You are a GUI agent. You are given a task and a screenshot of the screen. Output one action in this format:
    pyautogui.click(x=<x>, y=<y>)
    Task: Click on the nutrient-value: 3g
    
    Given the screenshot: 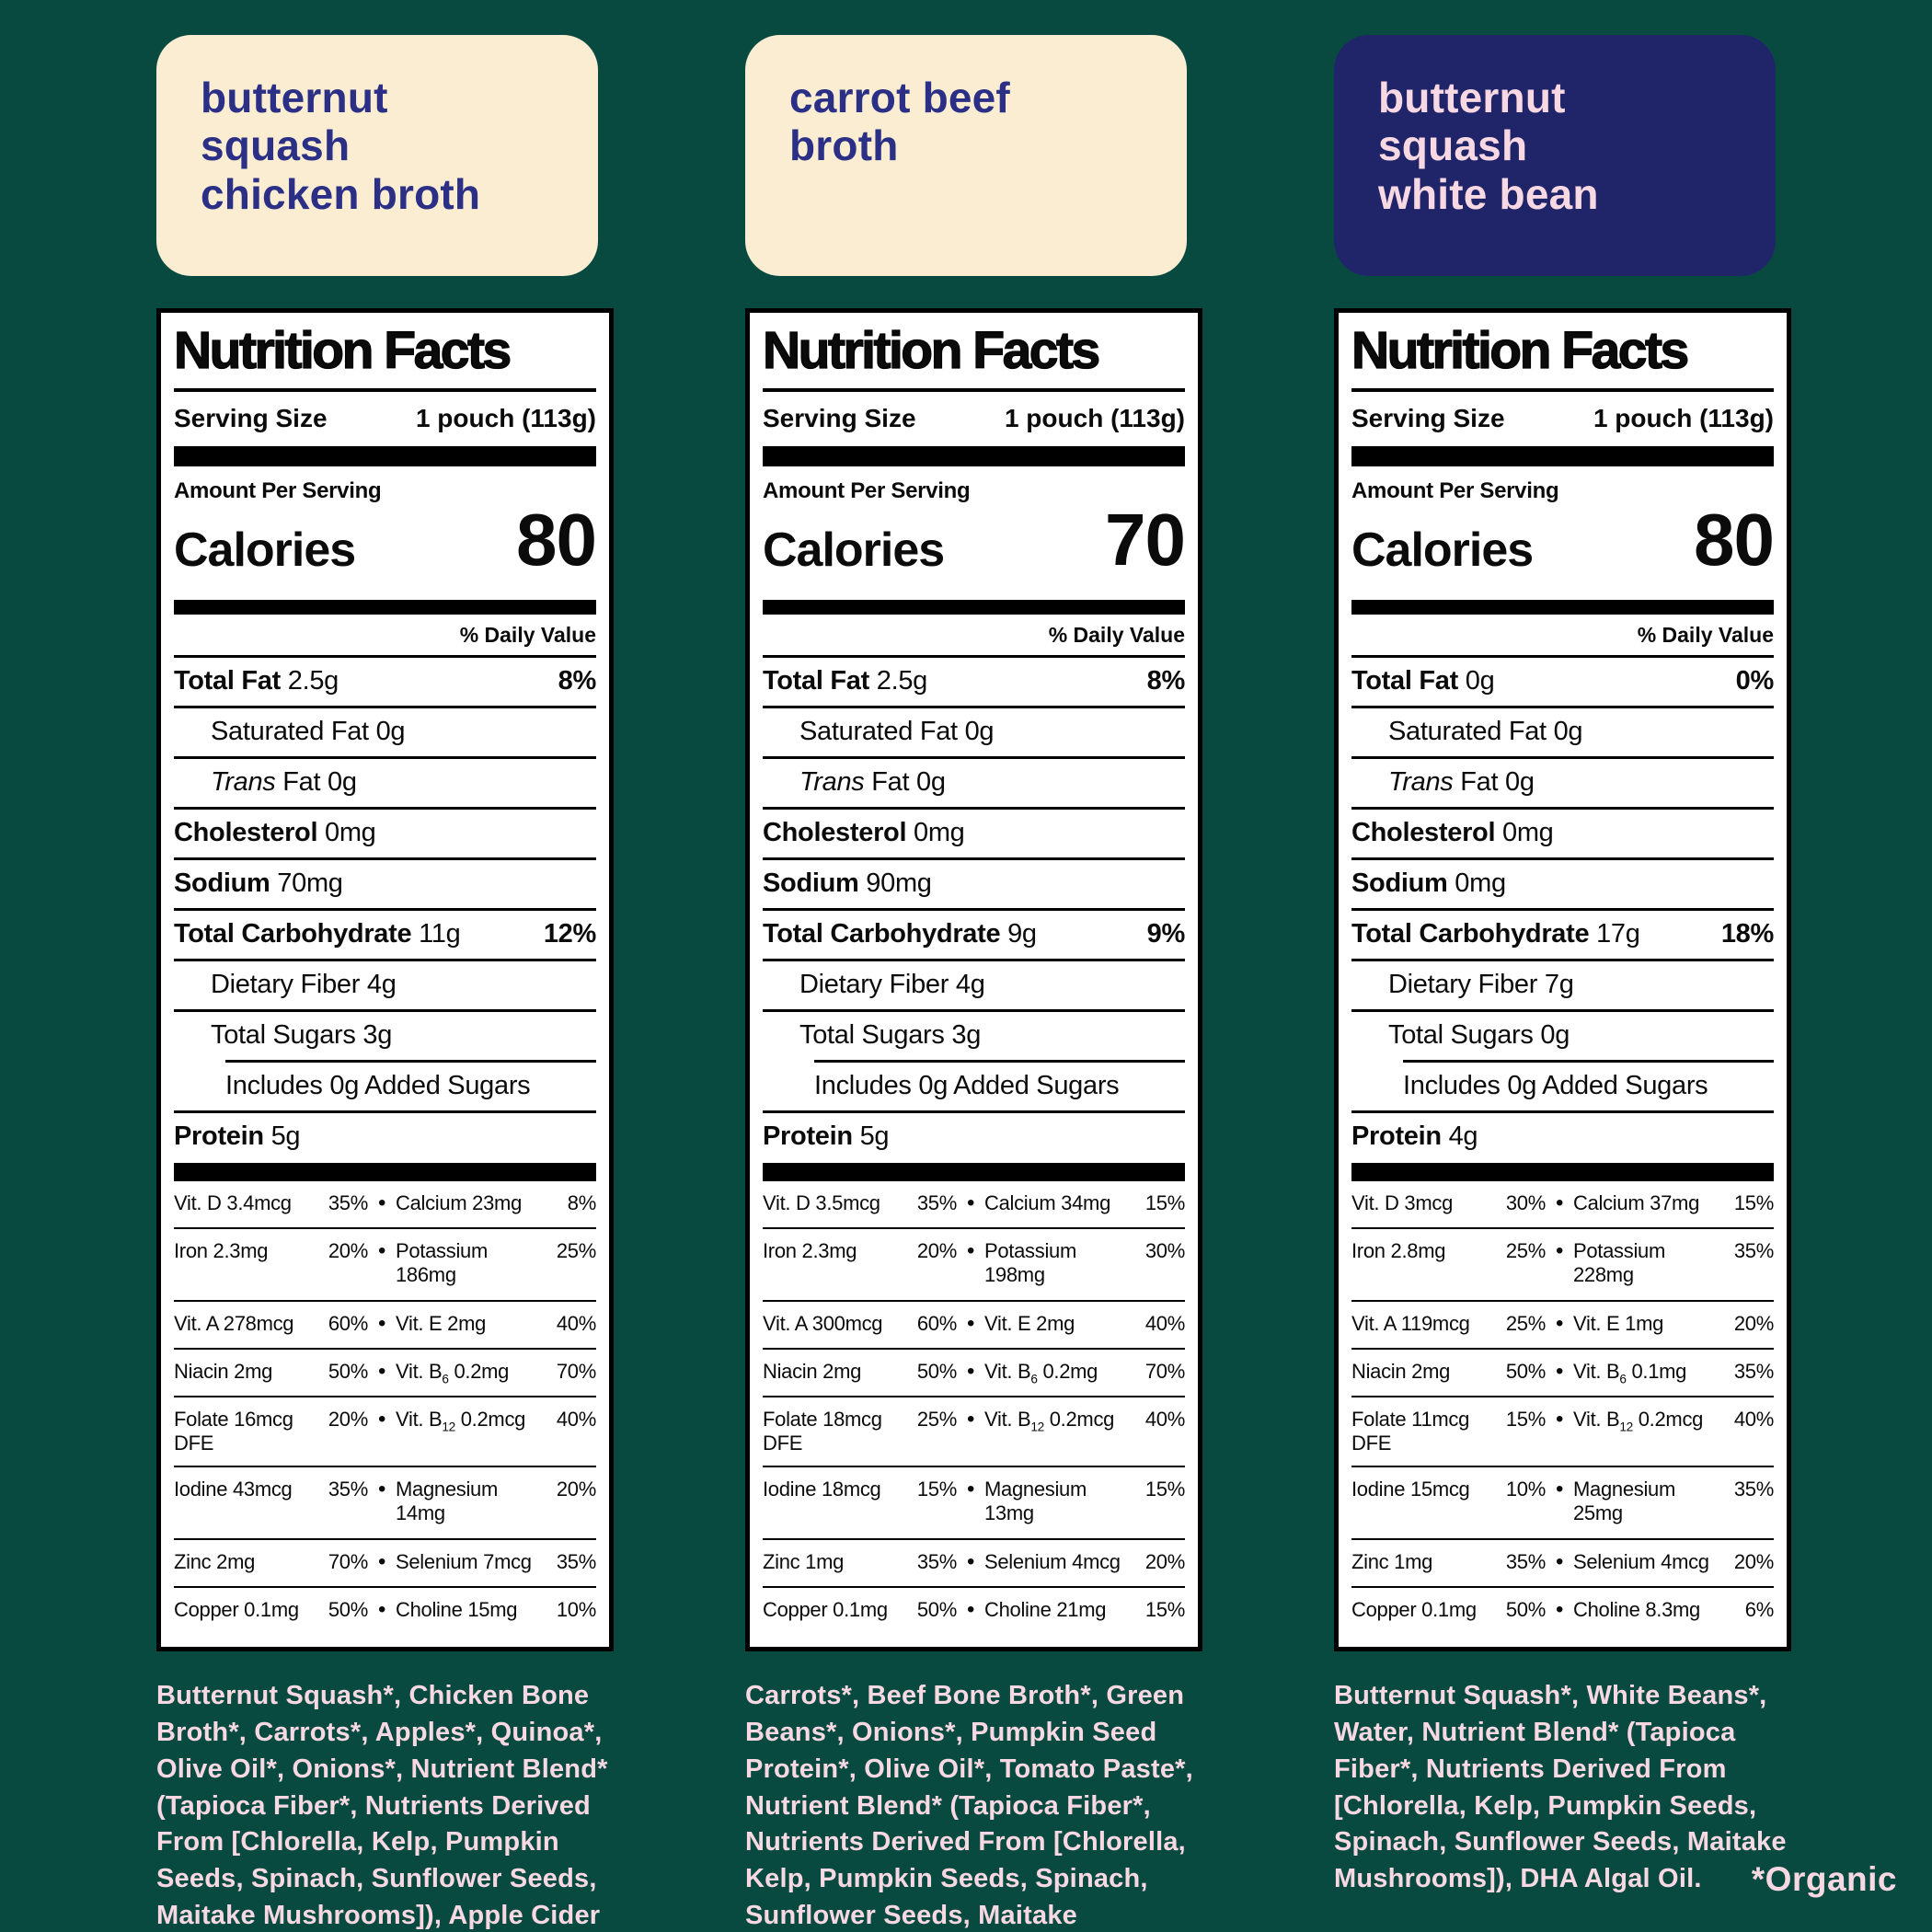 What is the action you would take?
    pyautogui.click(x=966, y=1034)
    